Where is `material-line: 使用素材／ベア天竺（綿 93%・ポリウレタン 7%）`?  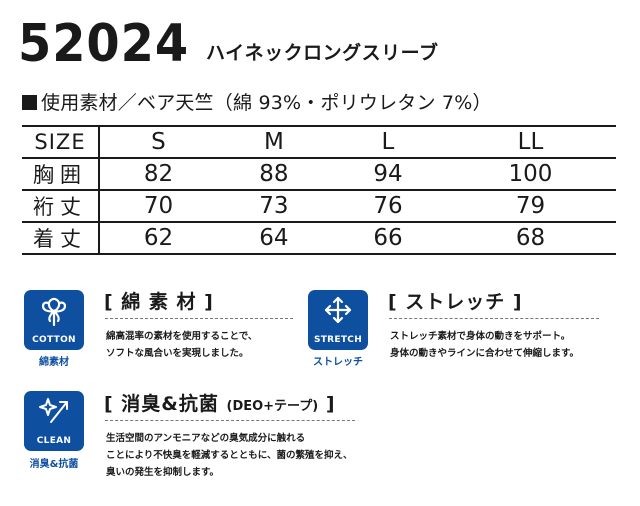
material-line: 使用素材／ベア天竺（綿 93%・ポリウレタン 7%） is located at coordinates (257, 101).